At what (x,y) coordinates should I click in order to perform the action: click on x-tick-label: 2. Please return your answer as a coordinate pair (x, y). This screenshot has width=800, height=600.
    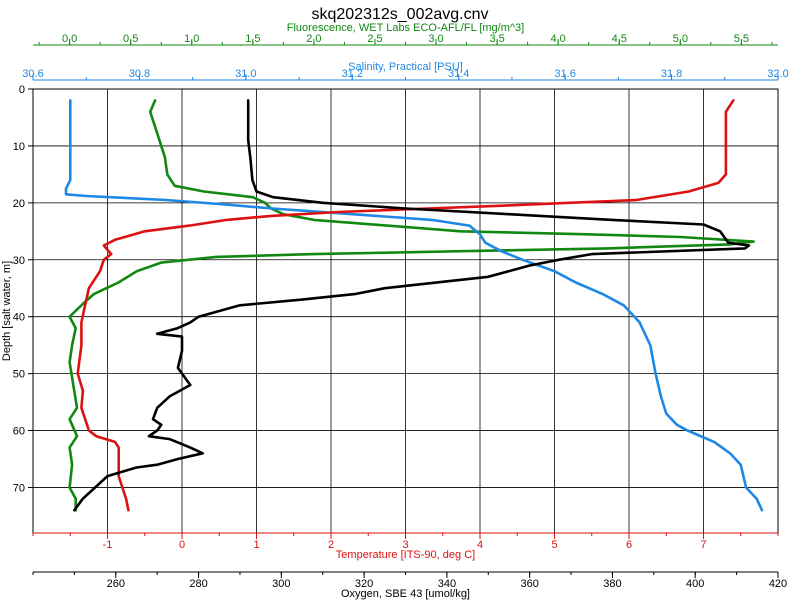
    Looking at the image, I should click on (331, 545).